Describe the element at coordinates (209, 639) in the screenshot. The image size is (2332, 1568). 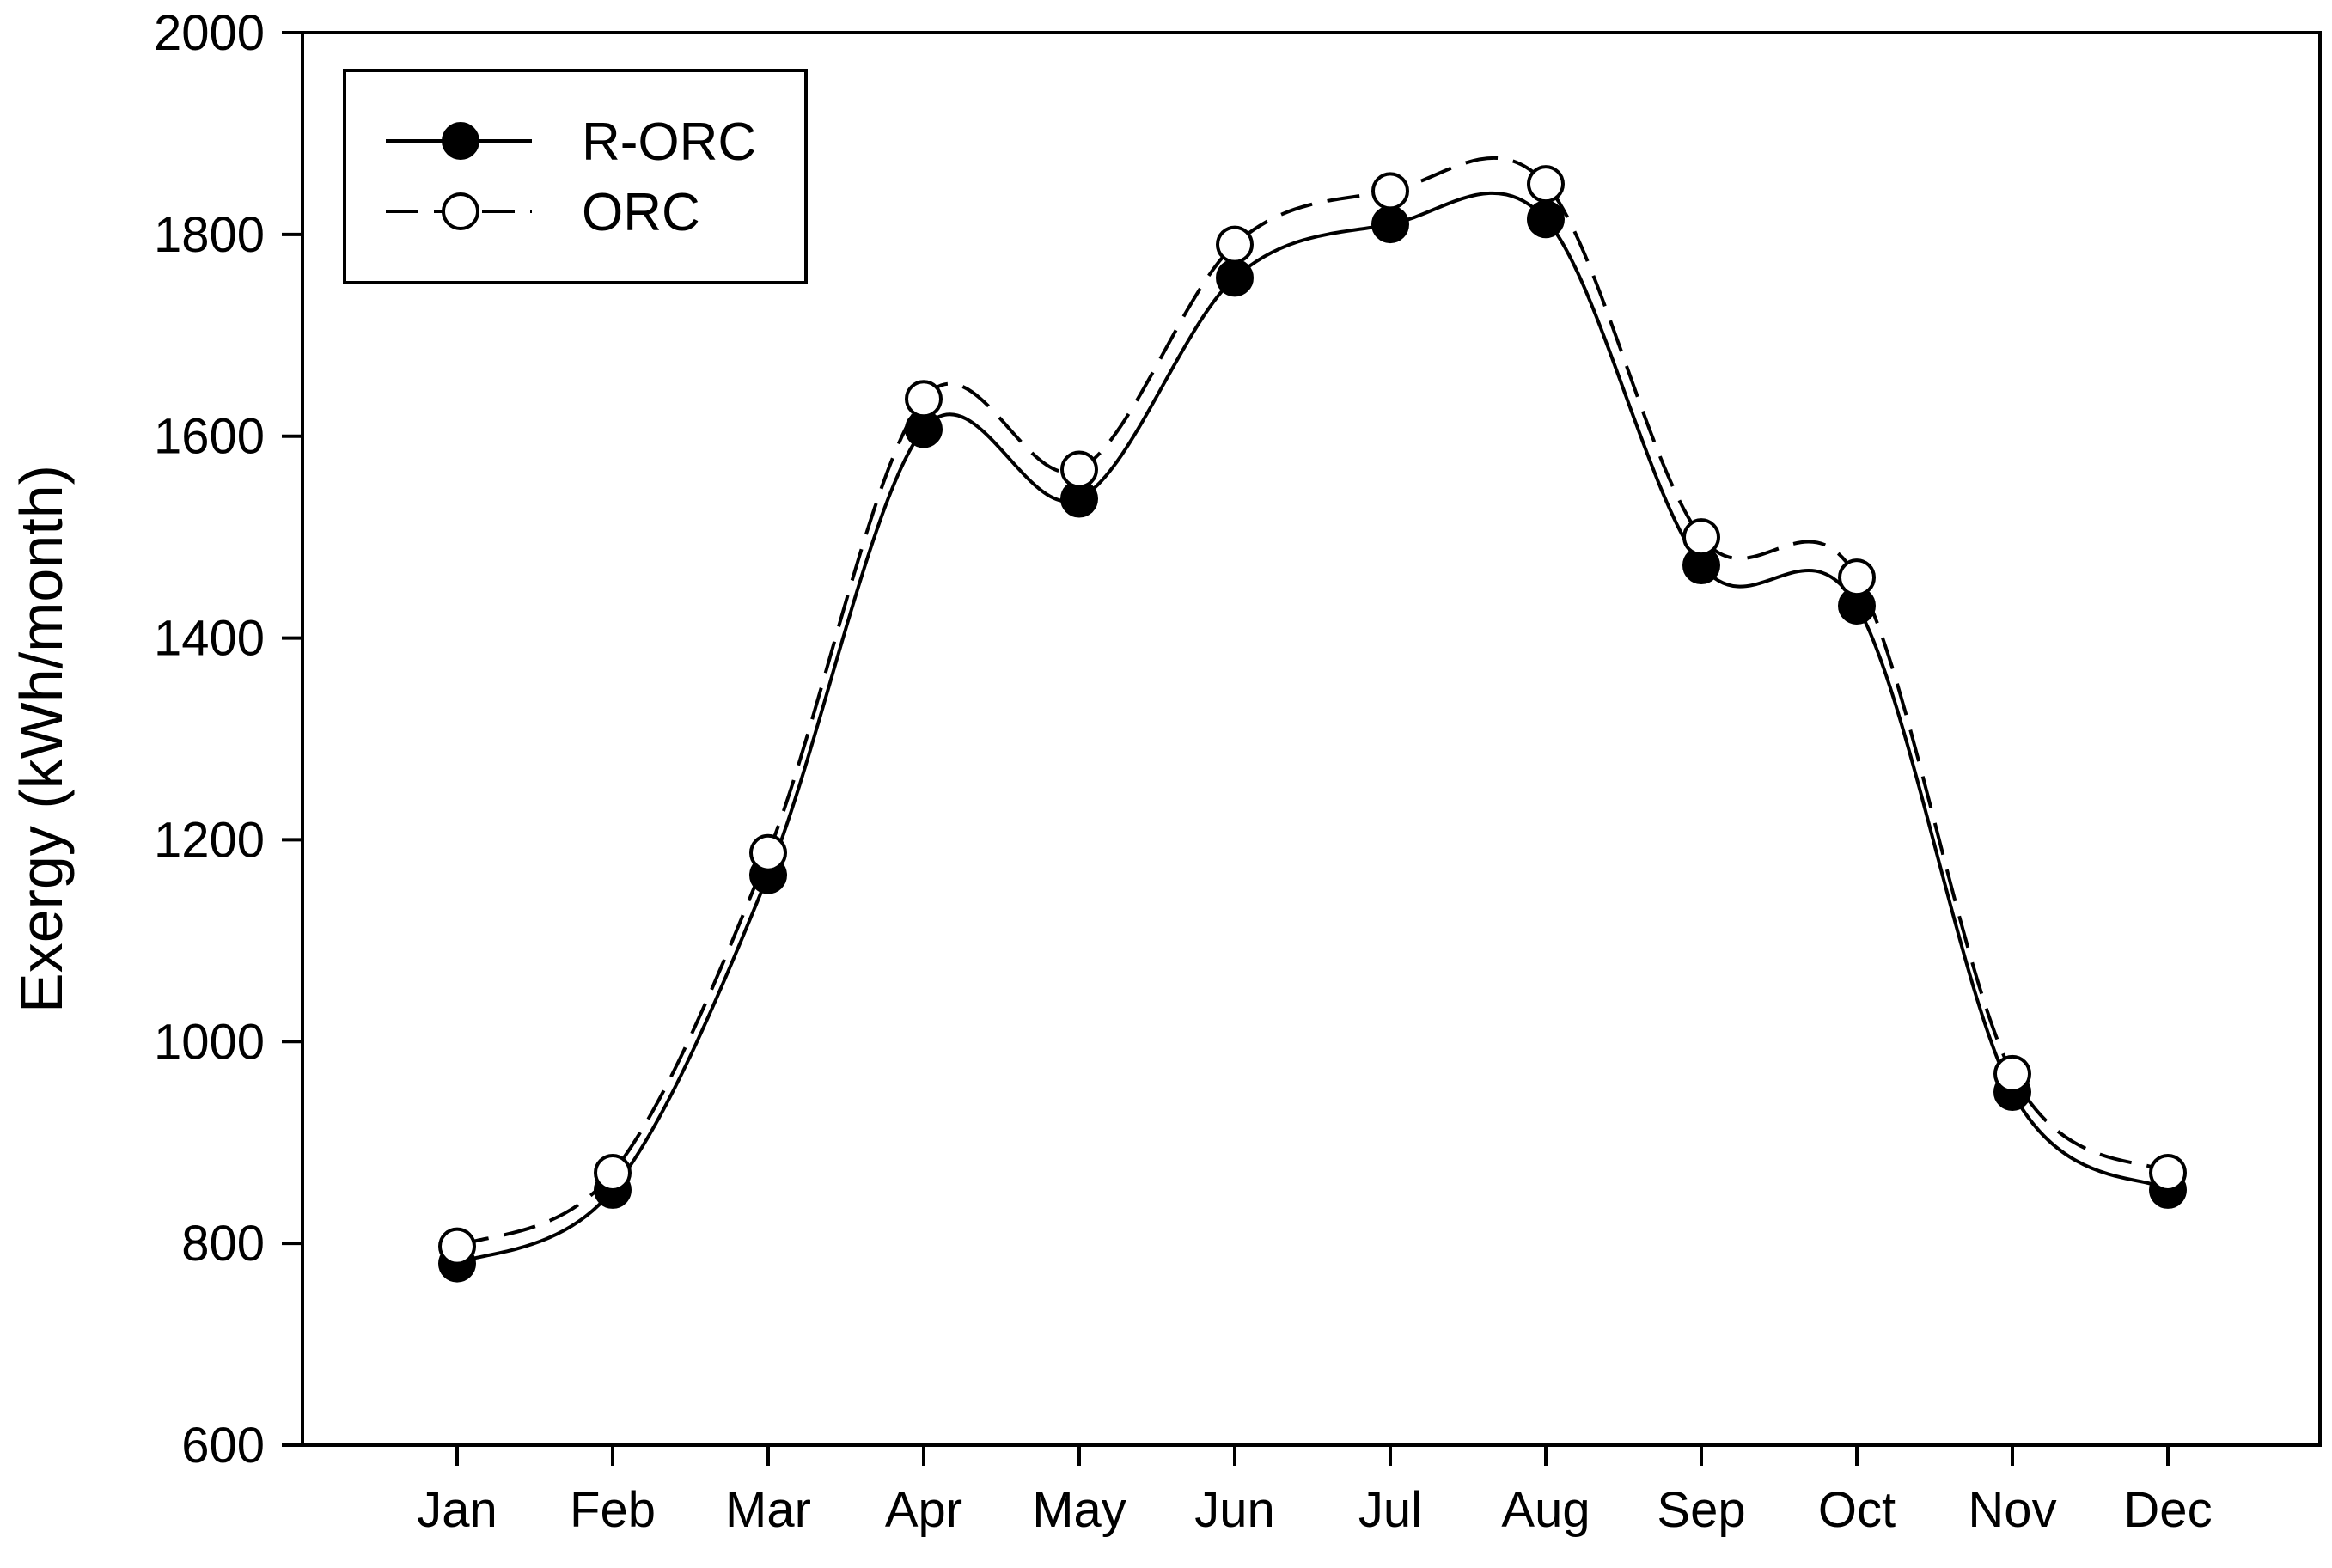
I see `y-tick-label: 1400` at that location.